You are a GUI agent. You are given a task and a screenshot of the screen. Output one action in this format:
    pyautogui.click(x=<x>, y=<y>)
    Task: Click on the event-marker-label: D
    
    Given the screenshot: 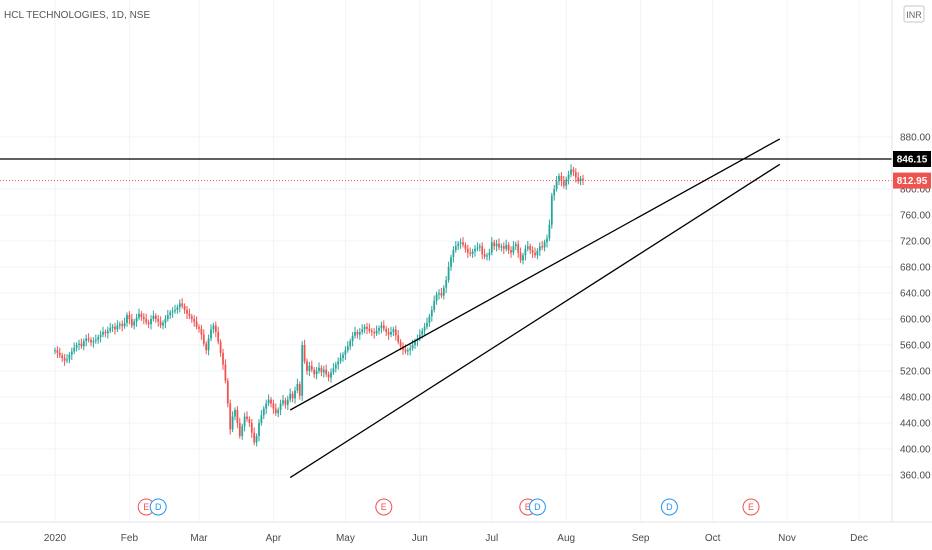 What is the action you would take?
    pyautogui.click(x=537, y=507)
    